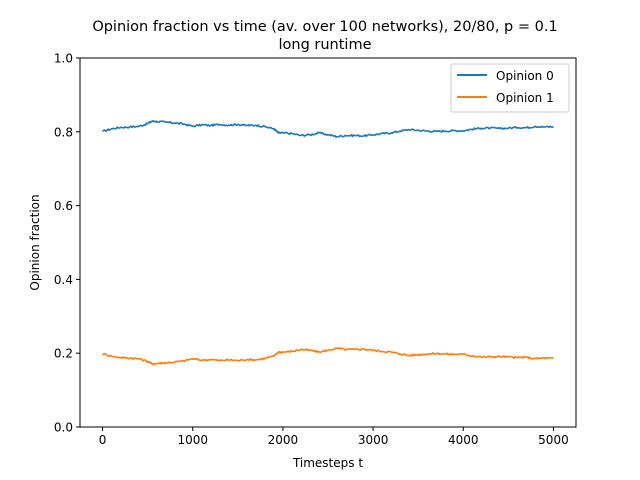 This screenshot has width=640, height=480. What do you see at coordinates (63, 132) in the screenshot?
I see `y-tick-label: 0.8` at bounding box center [63, 132].